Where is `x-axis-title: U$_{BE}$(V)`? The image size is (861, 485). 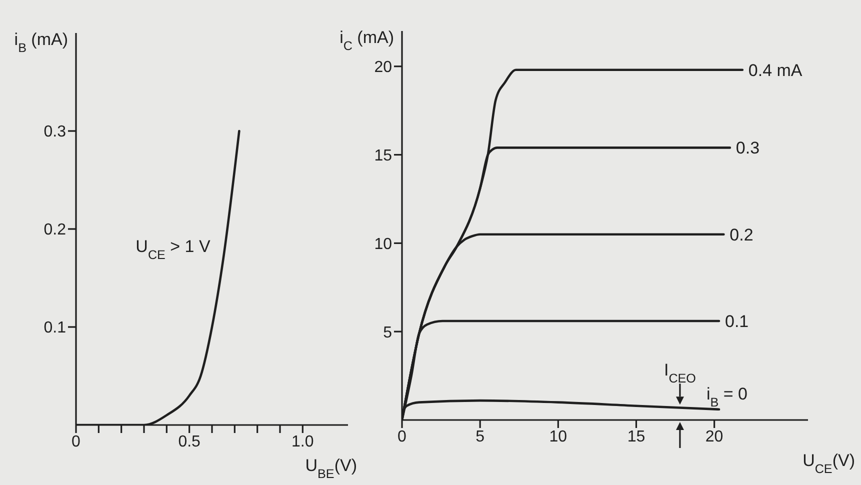 x-axis-title: U$_{BE}$(V) is located at coordinates (331, 468).